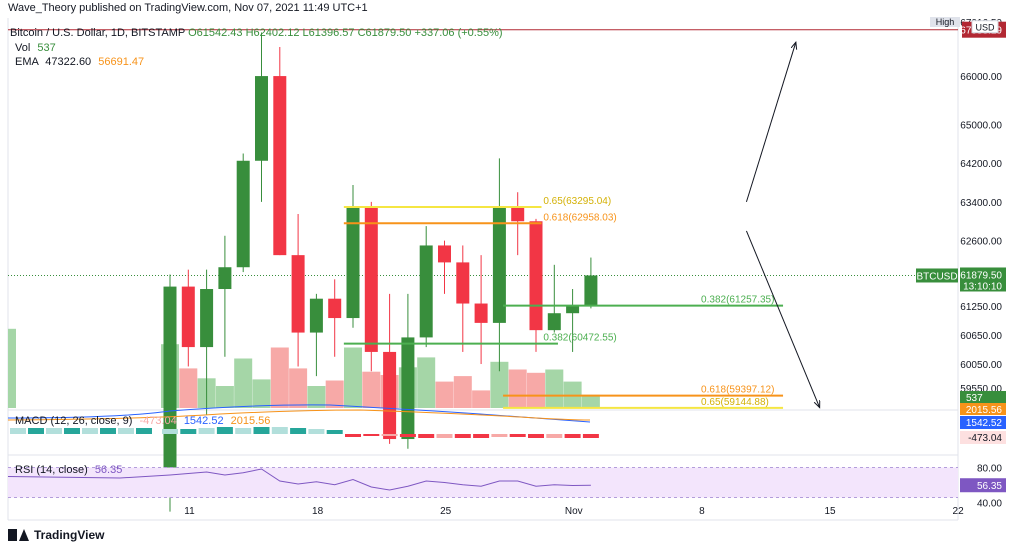  I want to click on volume-tag: 537, so click(974, 398).